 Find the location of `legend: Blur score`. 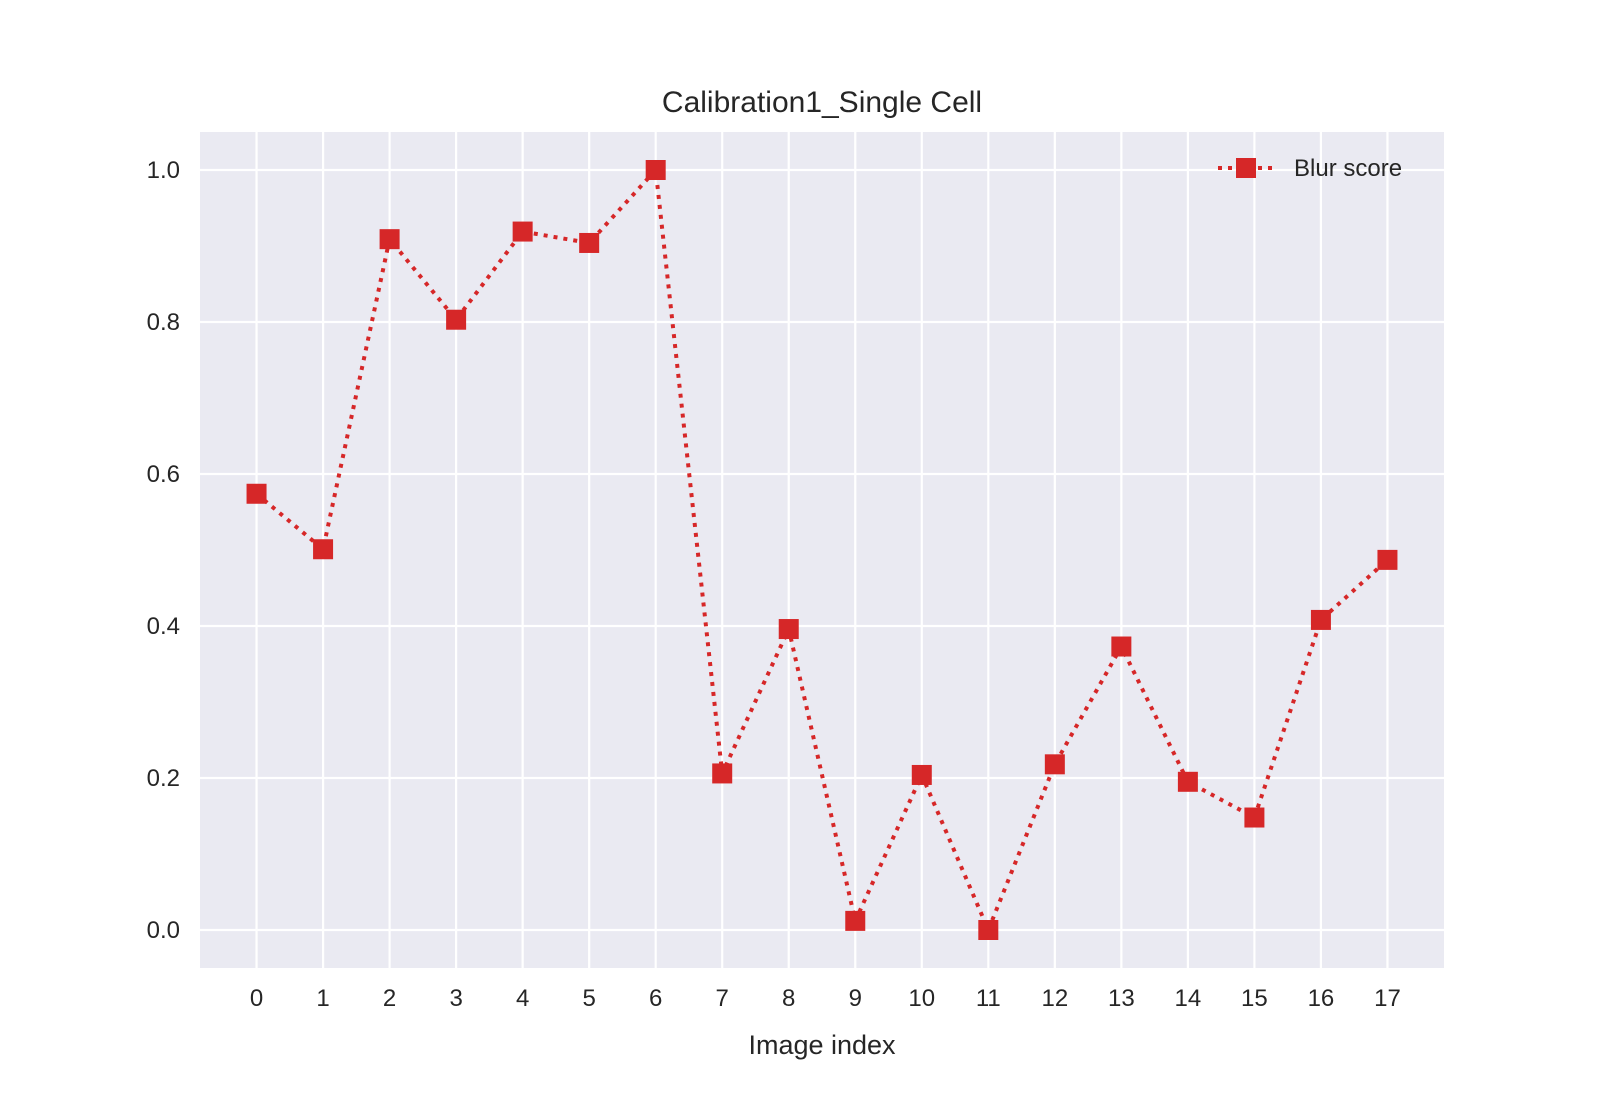

legend: Blur score is located at coordinates (1310, 168).